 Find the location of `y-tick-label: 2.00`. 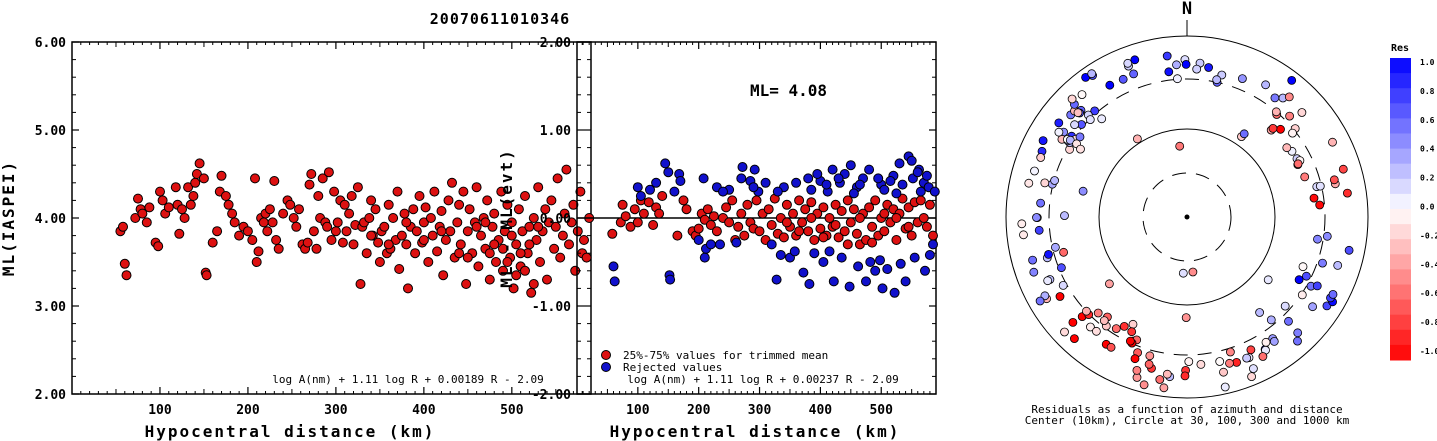

y-tick-label: 2.00 is located at coordinates (555, 43).